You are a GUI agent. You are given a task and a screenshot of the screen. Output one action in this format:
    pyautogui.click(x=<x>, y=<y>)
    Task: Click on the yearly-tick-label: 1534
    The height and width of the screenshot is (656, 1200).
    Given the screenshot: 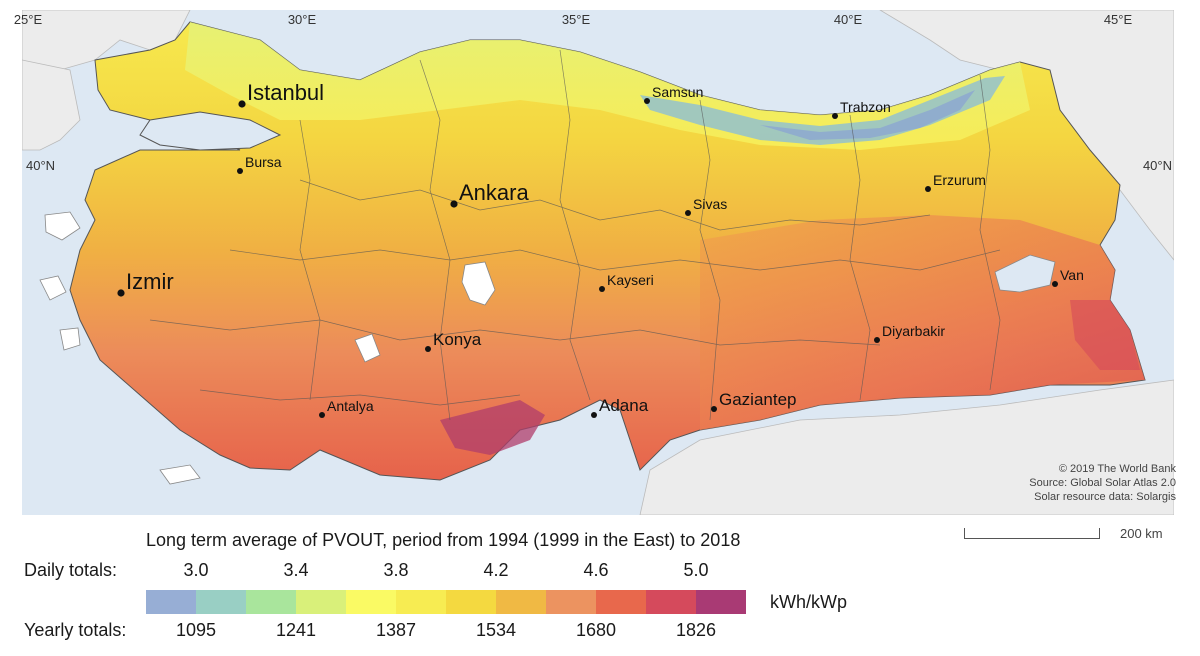 What is the action you would take?
    pyautogui.click(x=496, y=630)
    